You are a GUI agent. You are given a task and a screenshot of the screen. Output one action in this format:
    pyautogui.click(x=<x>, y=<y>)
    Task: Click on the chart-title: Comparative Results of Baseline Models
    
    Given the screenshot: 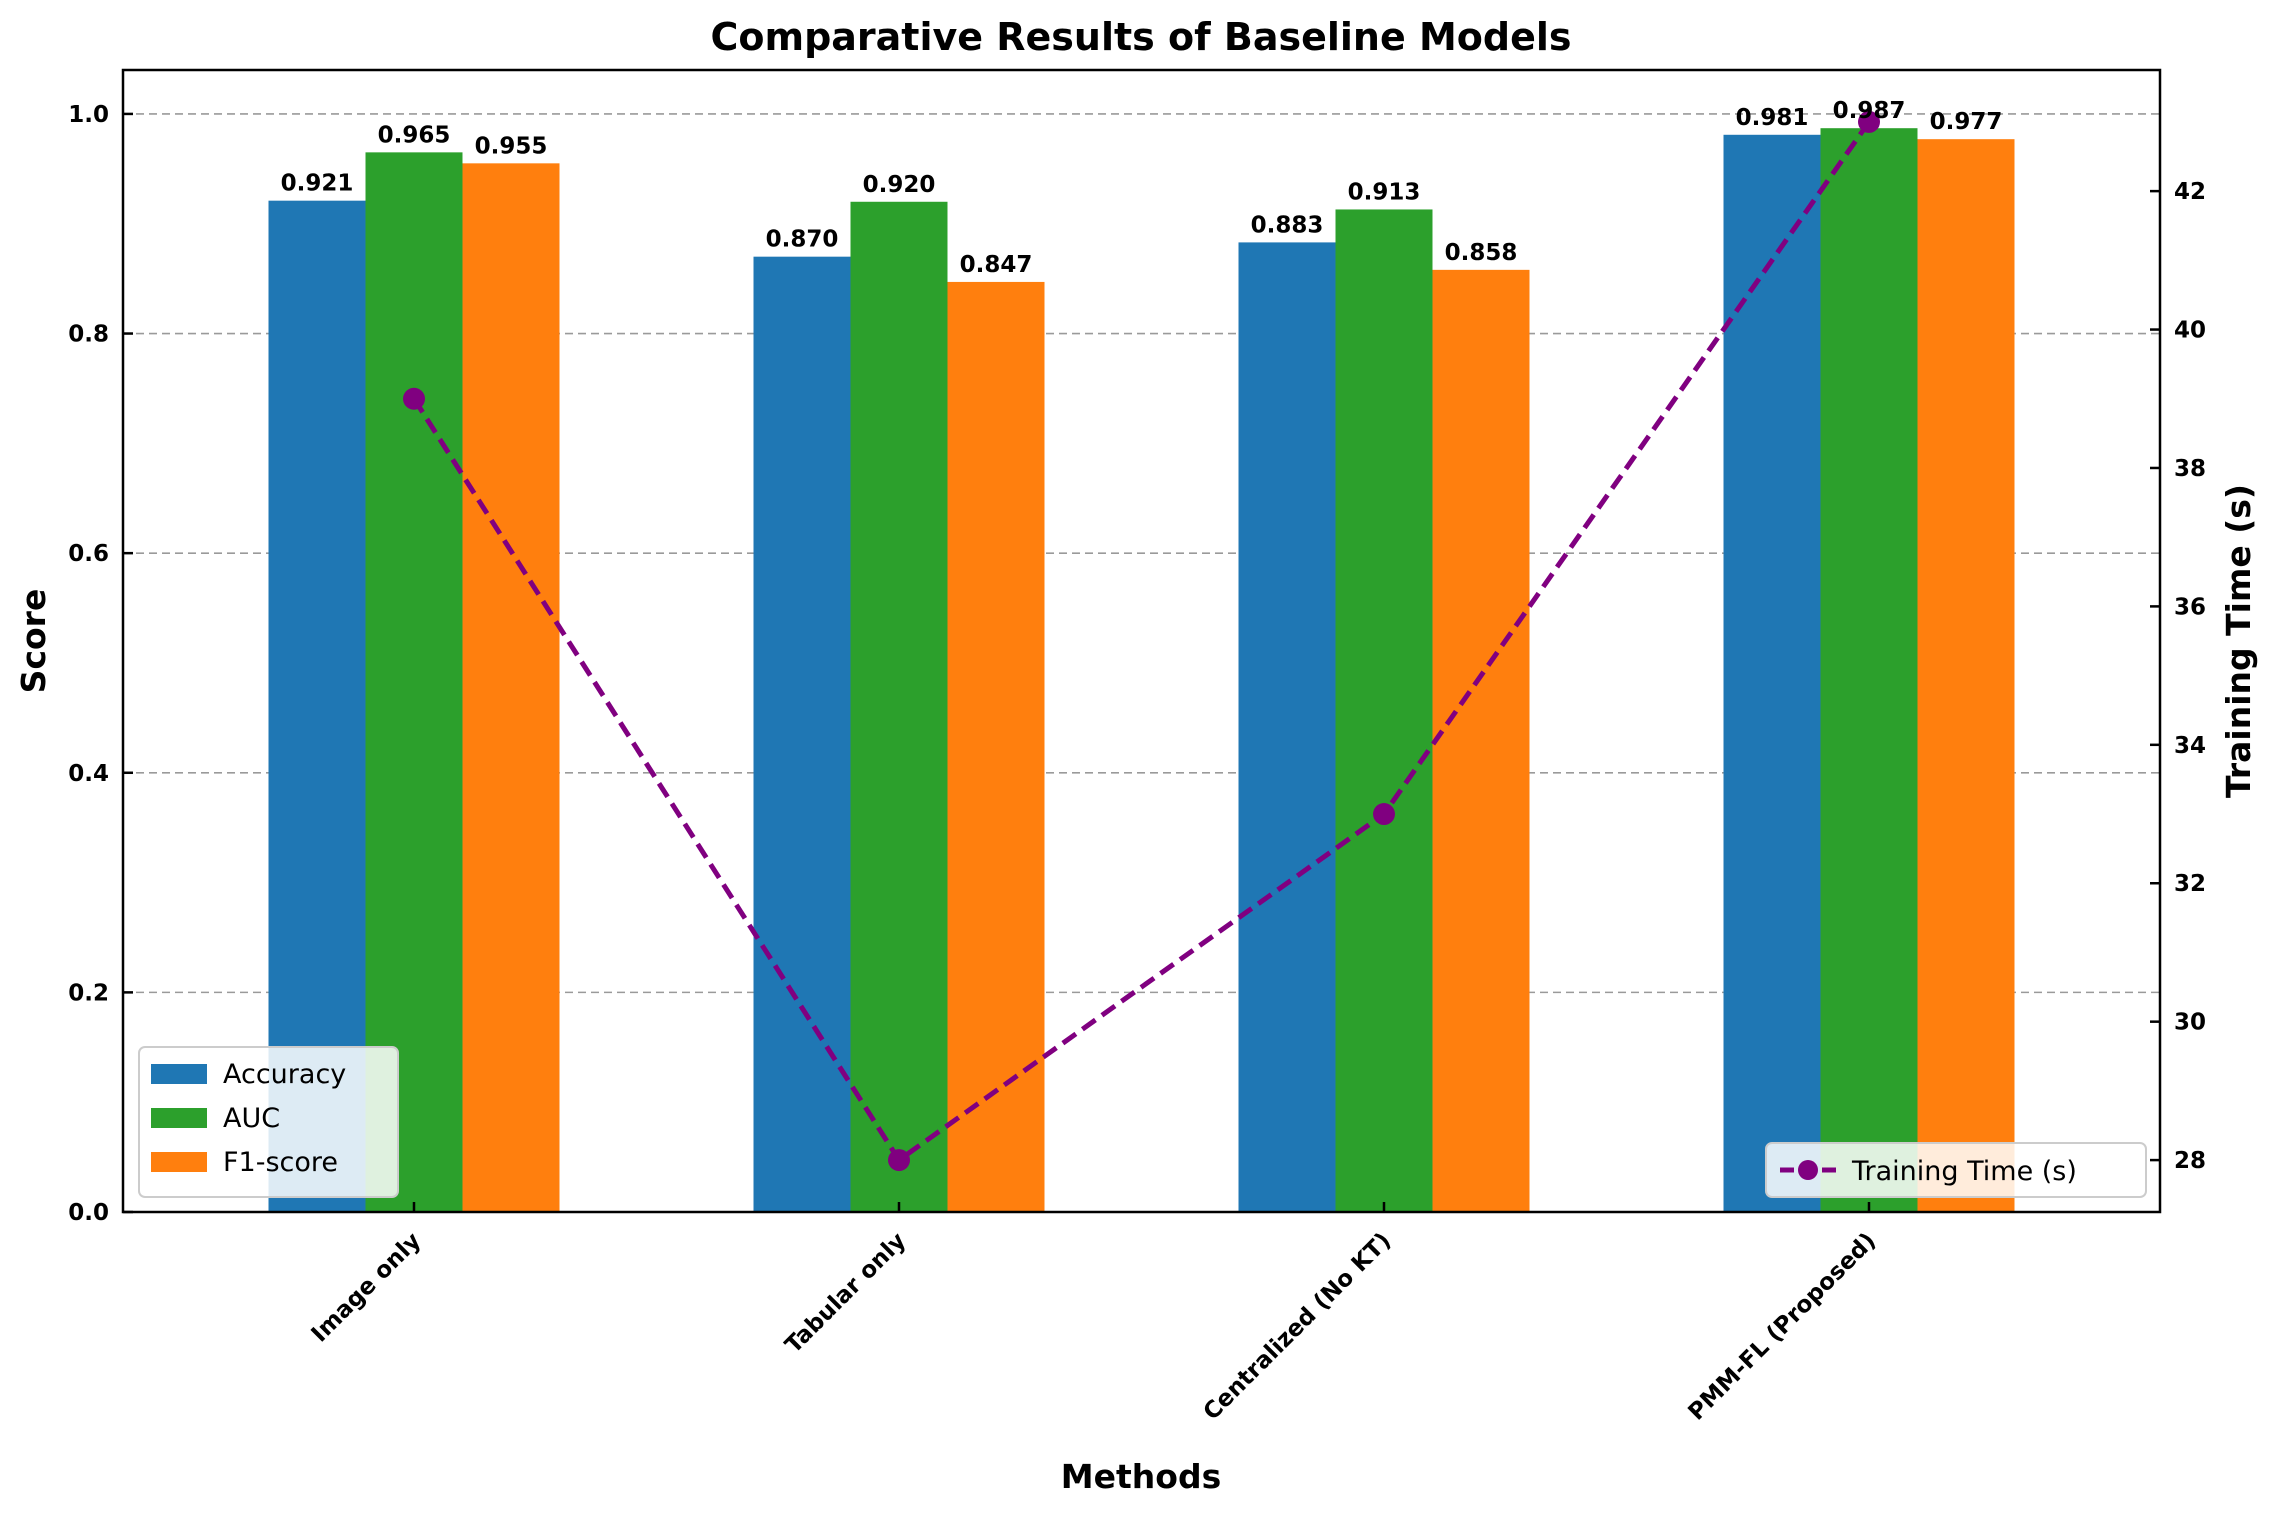 What is the action you would take?
    pyautogui.click(x=1140, y=37)
    